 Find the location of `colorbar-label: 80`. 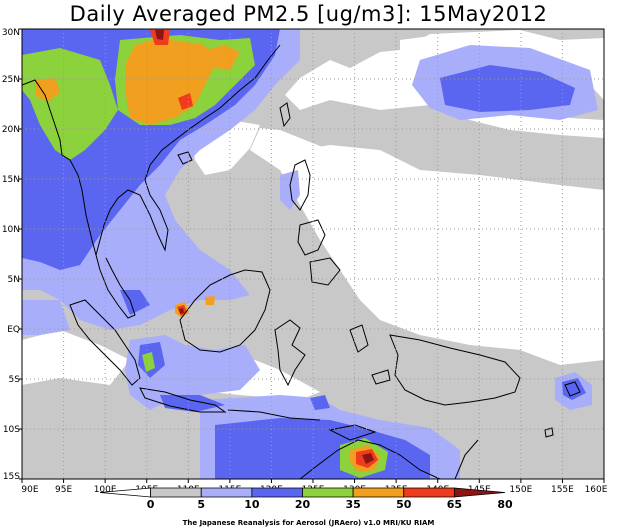

colorbar-label: 80 is located at coordinates (505, 504).